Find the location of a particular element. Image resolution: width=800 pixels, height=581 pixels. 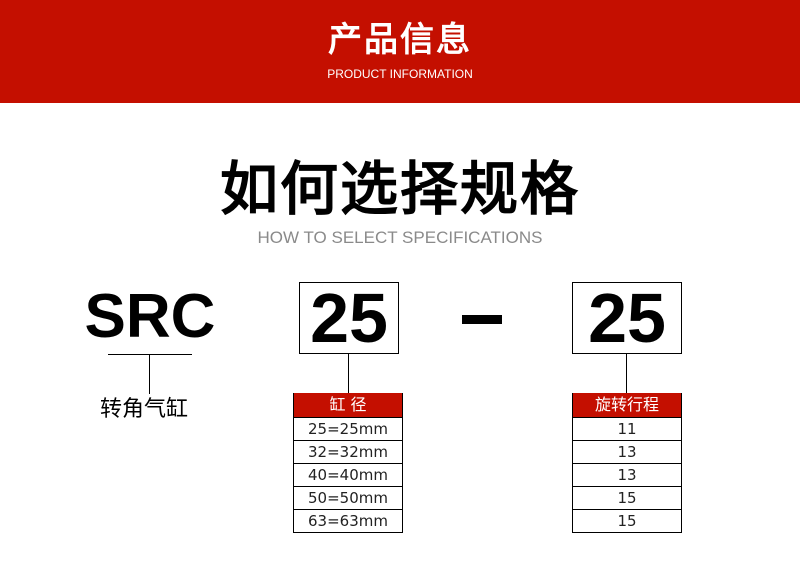

model-connector is located at coordinates (149, 374).